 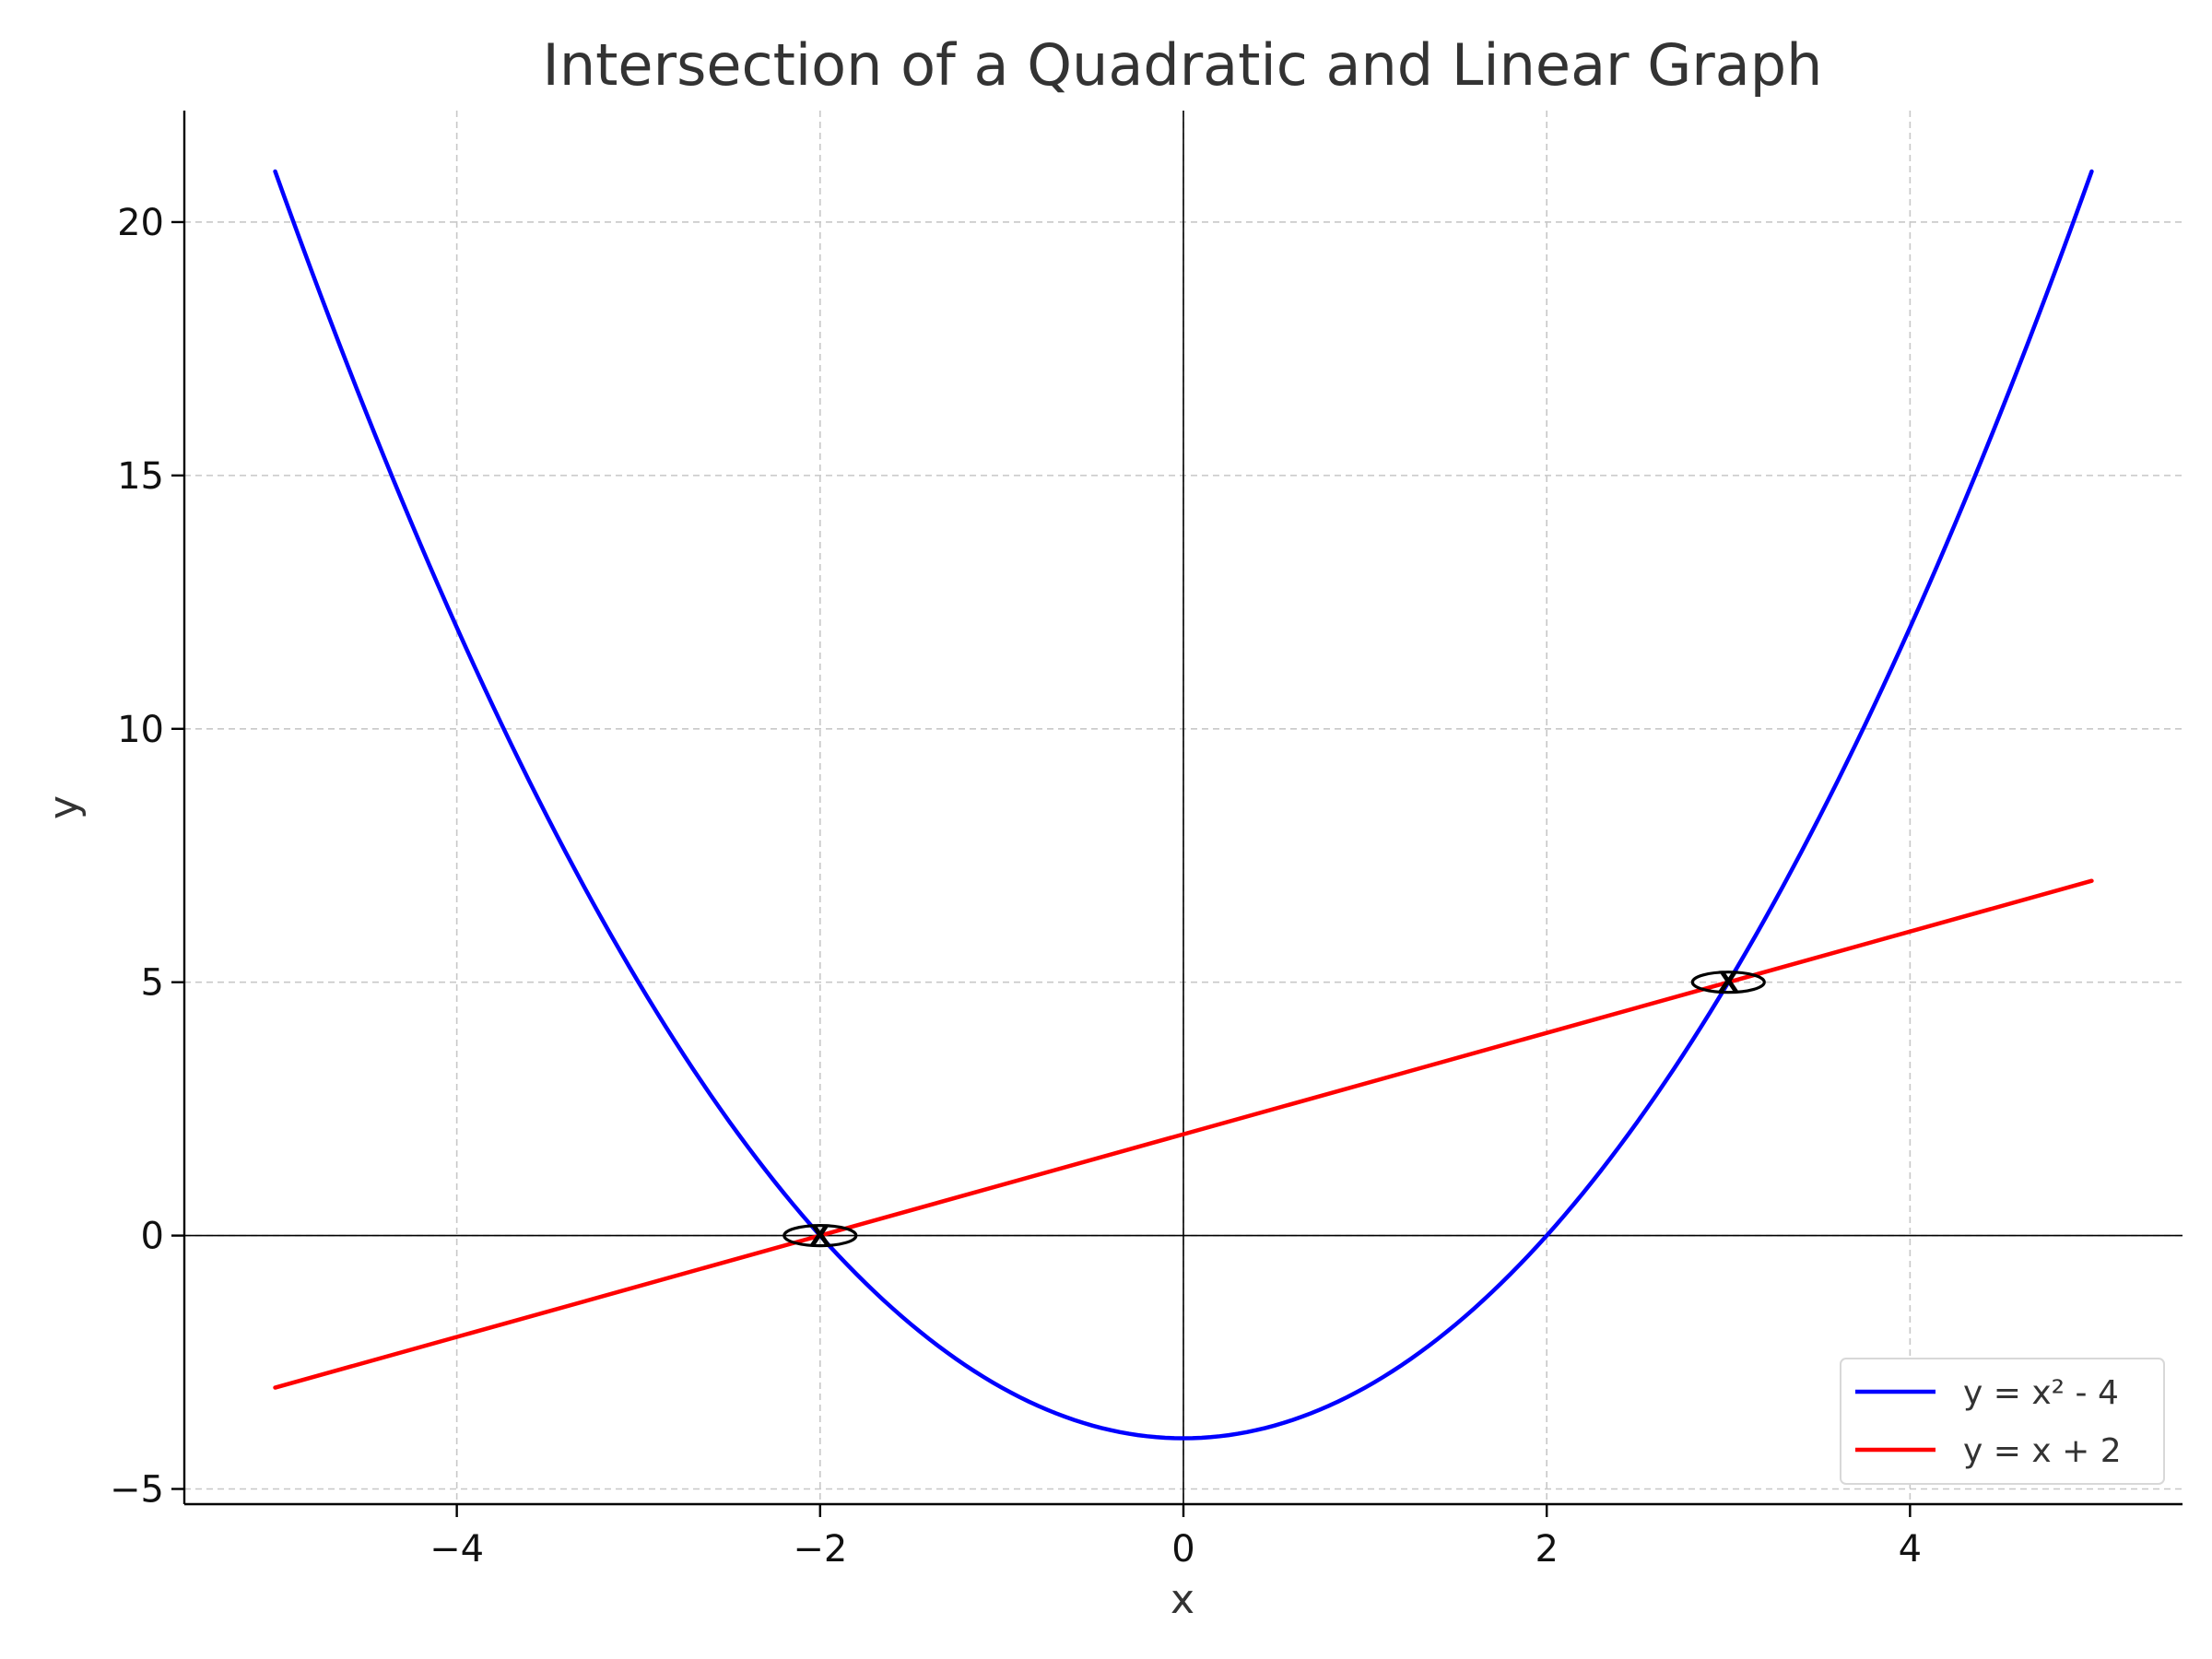 I want to click on x-tick-label: 4, so click(x=1910, y=1549).